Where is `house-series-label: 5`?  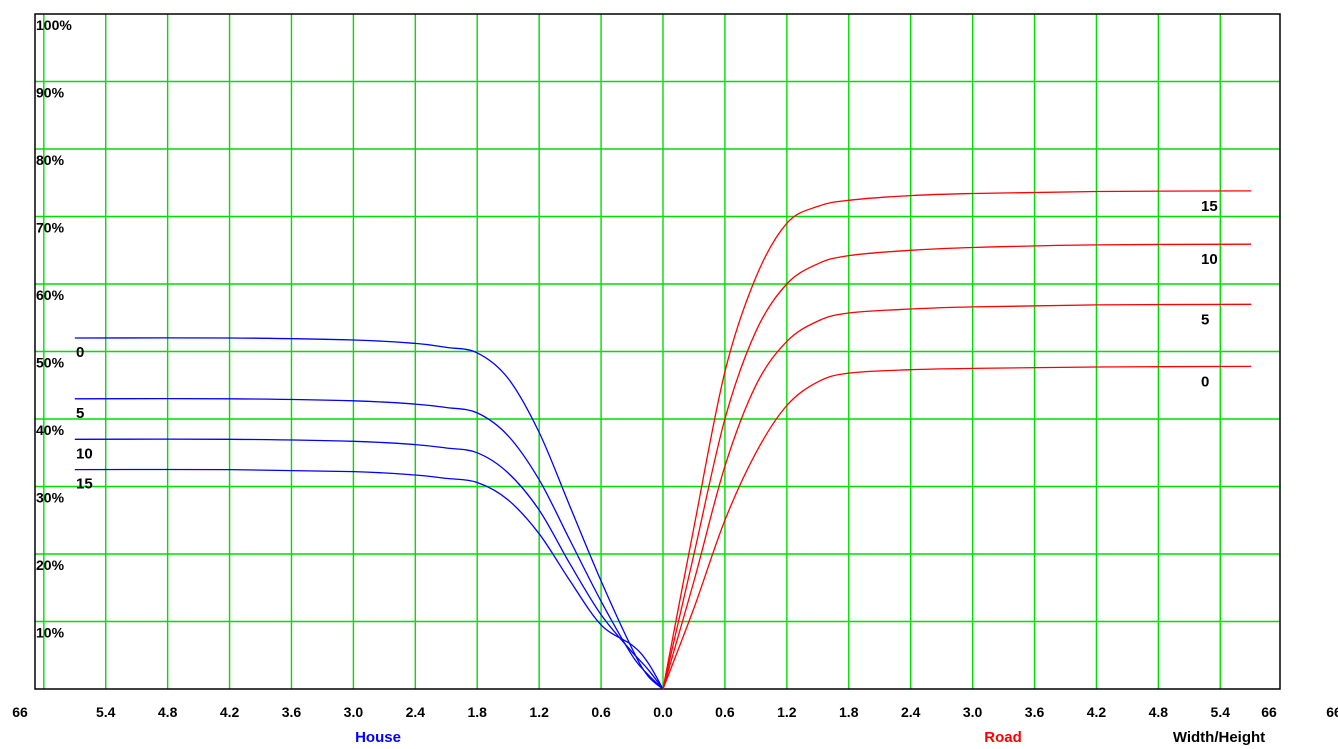 house-series-label: 5 is located at coordinates (80, 413).